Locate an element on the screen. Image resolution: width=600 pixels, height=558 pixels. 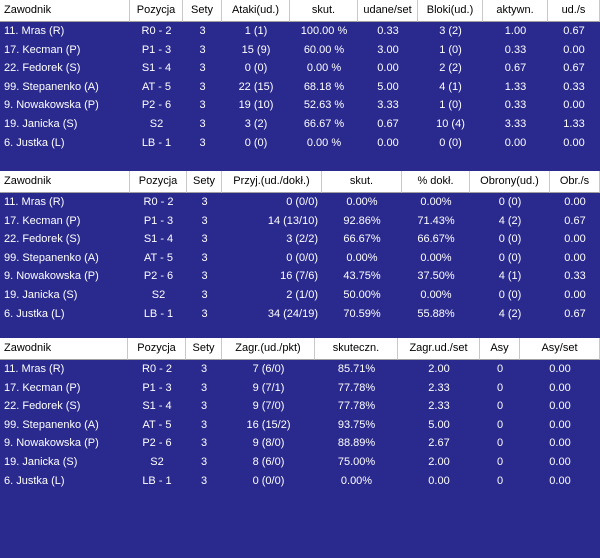
table-cell: 66.67% is located at coordinates (362, 239).